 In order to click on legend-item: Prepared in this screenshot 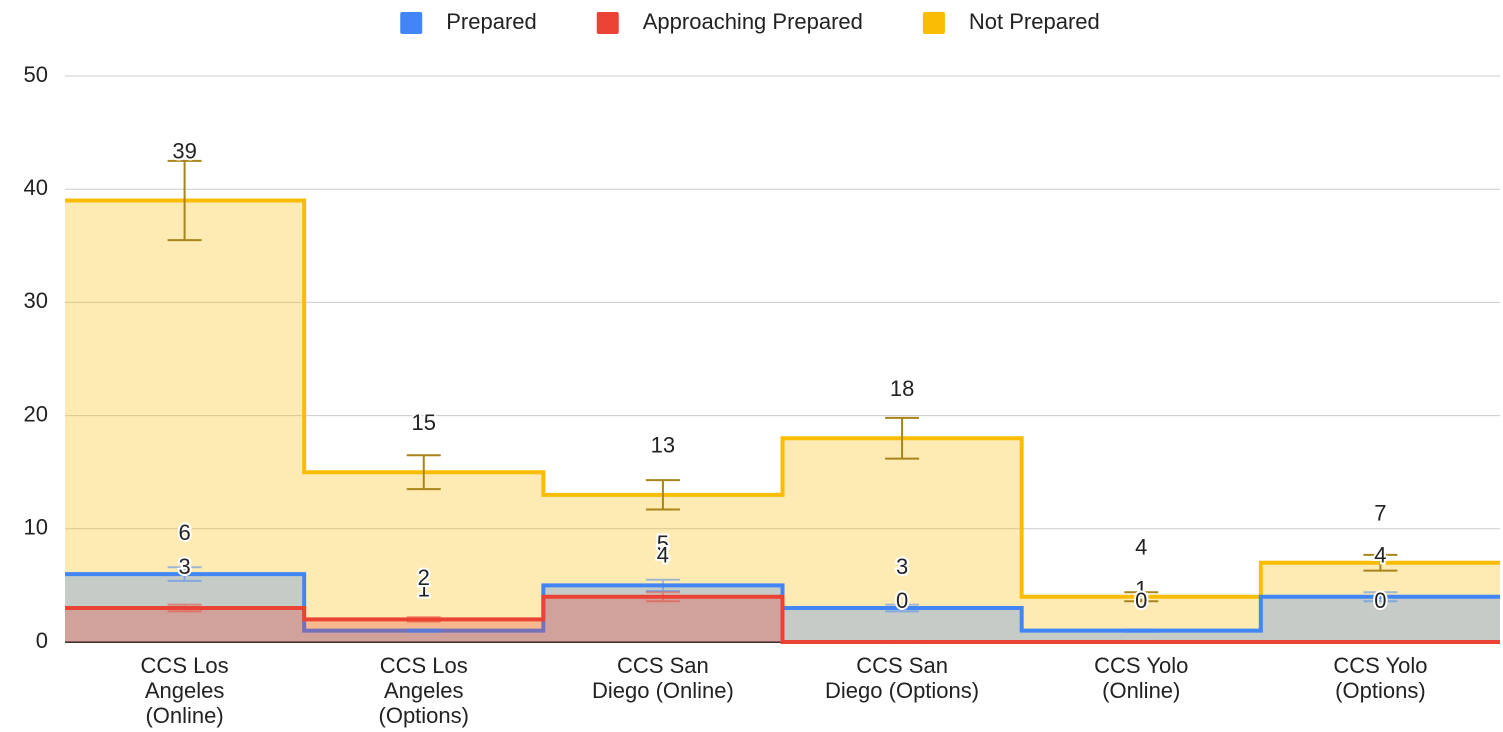, I will do `click(468, 21)`.